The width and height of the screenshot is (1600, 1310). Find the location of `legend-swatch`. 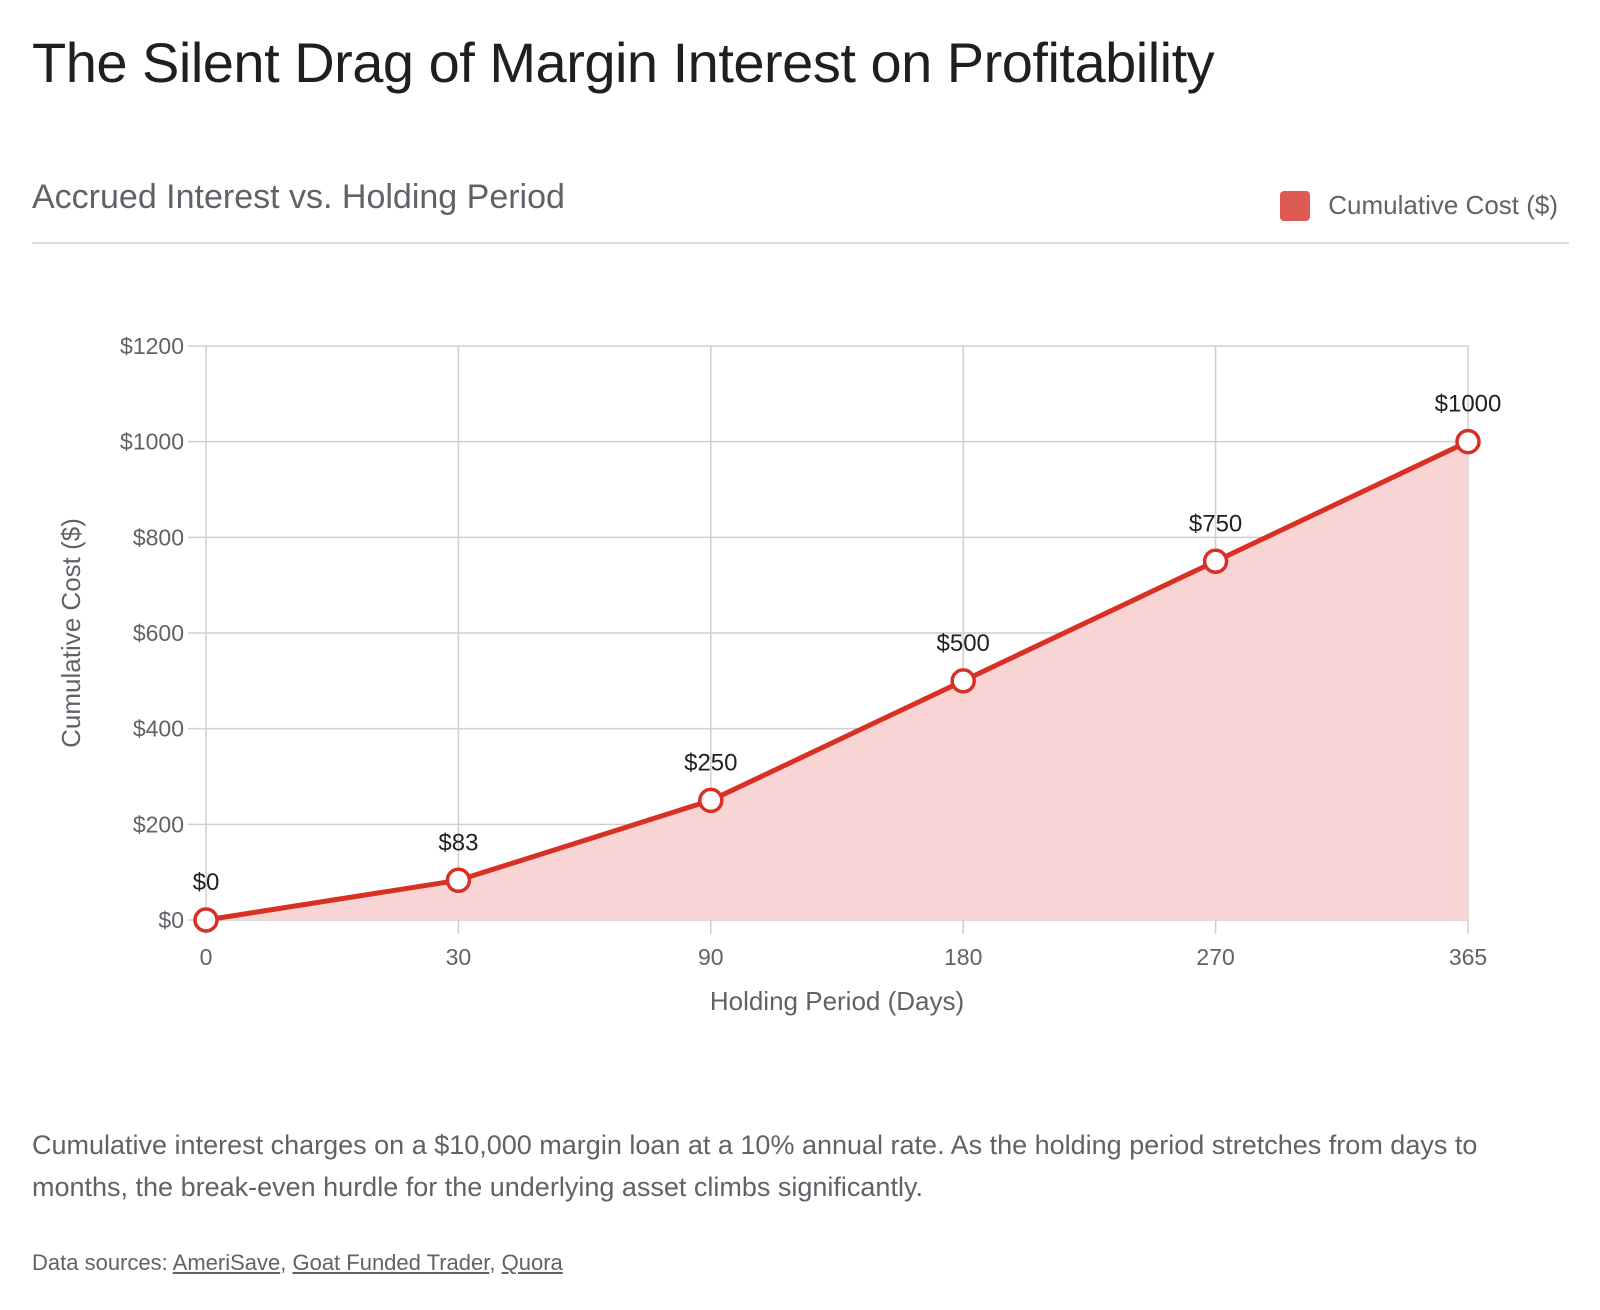

legend-swatch is located at coordinates (1295, 205).